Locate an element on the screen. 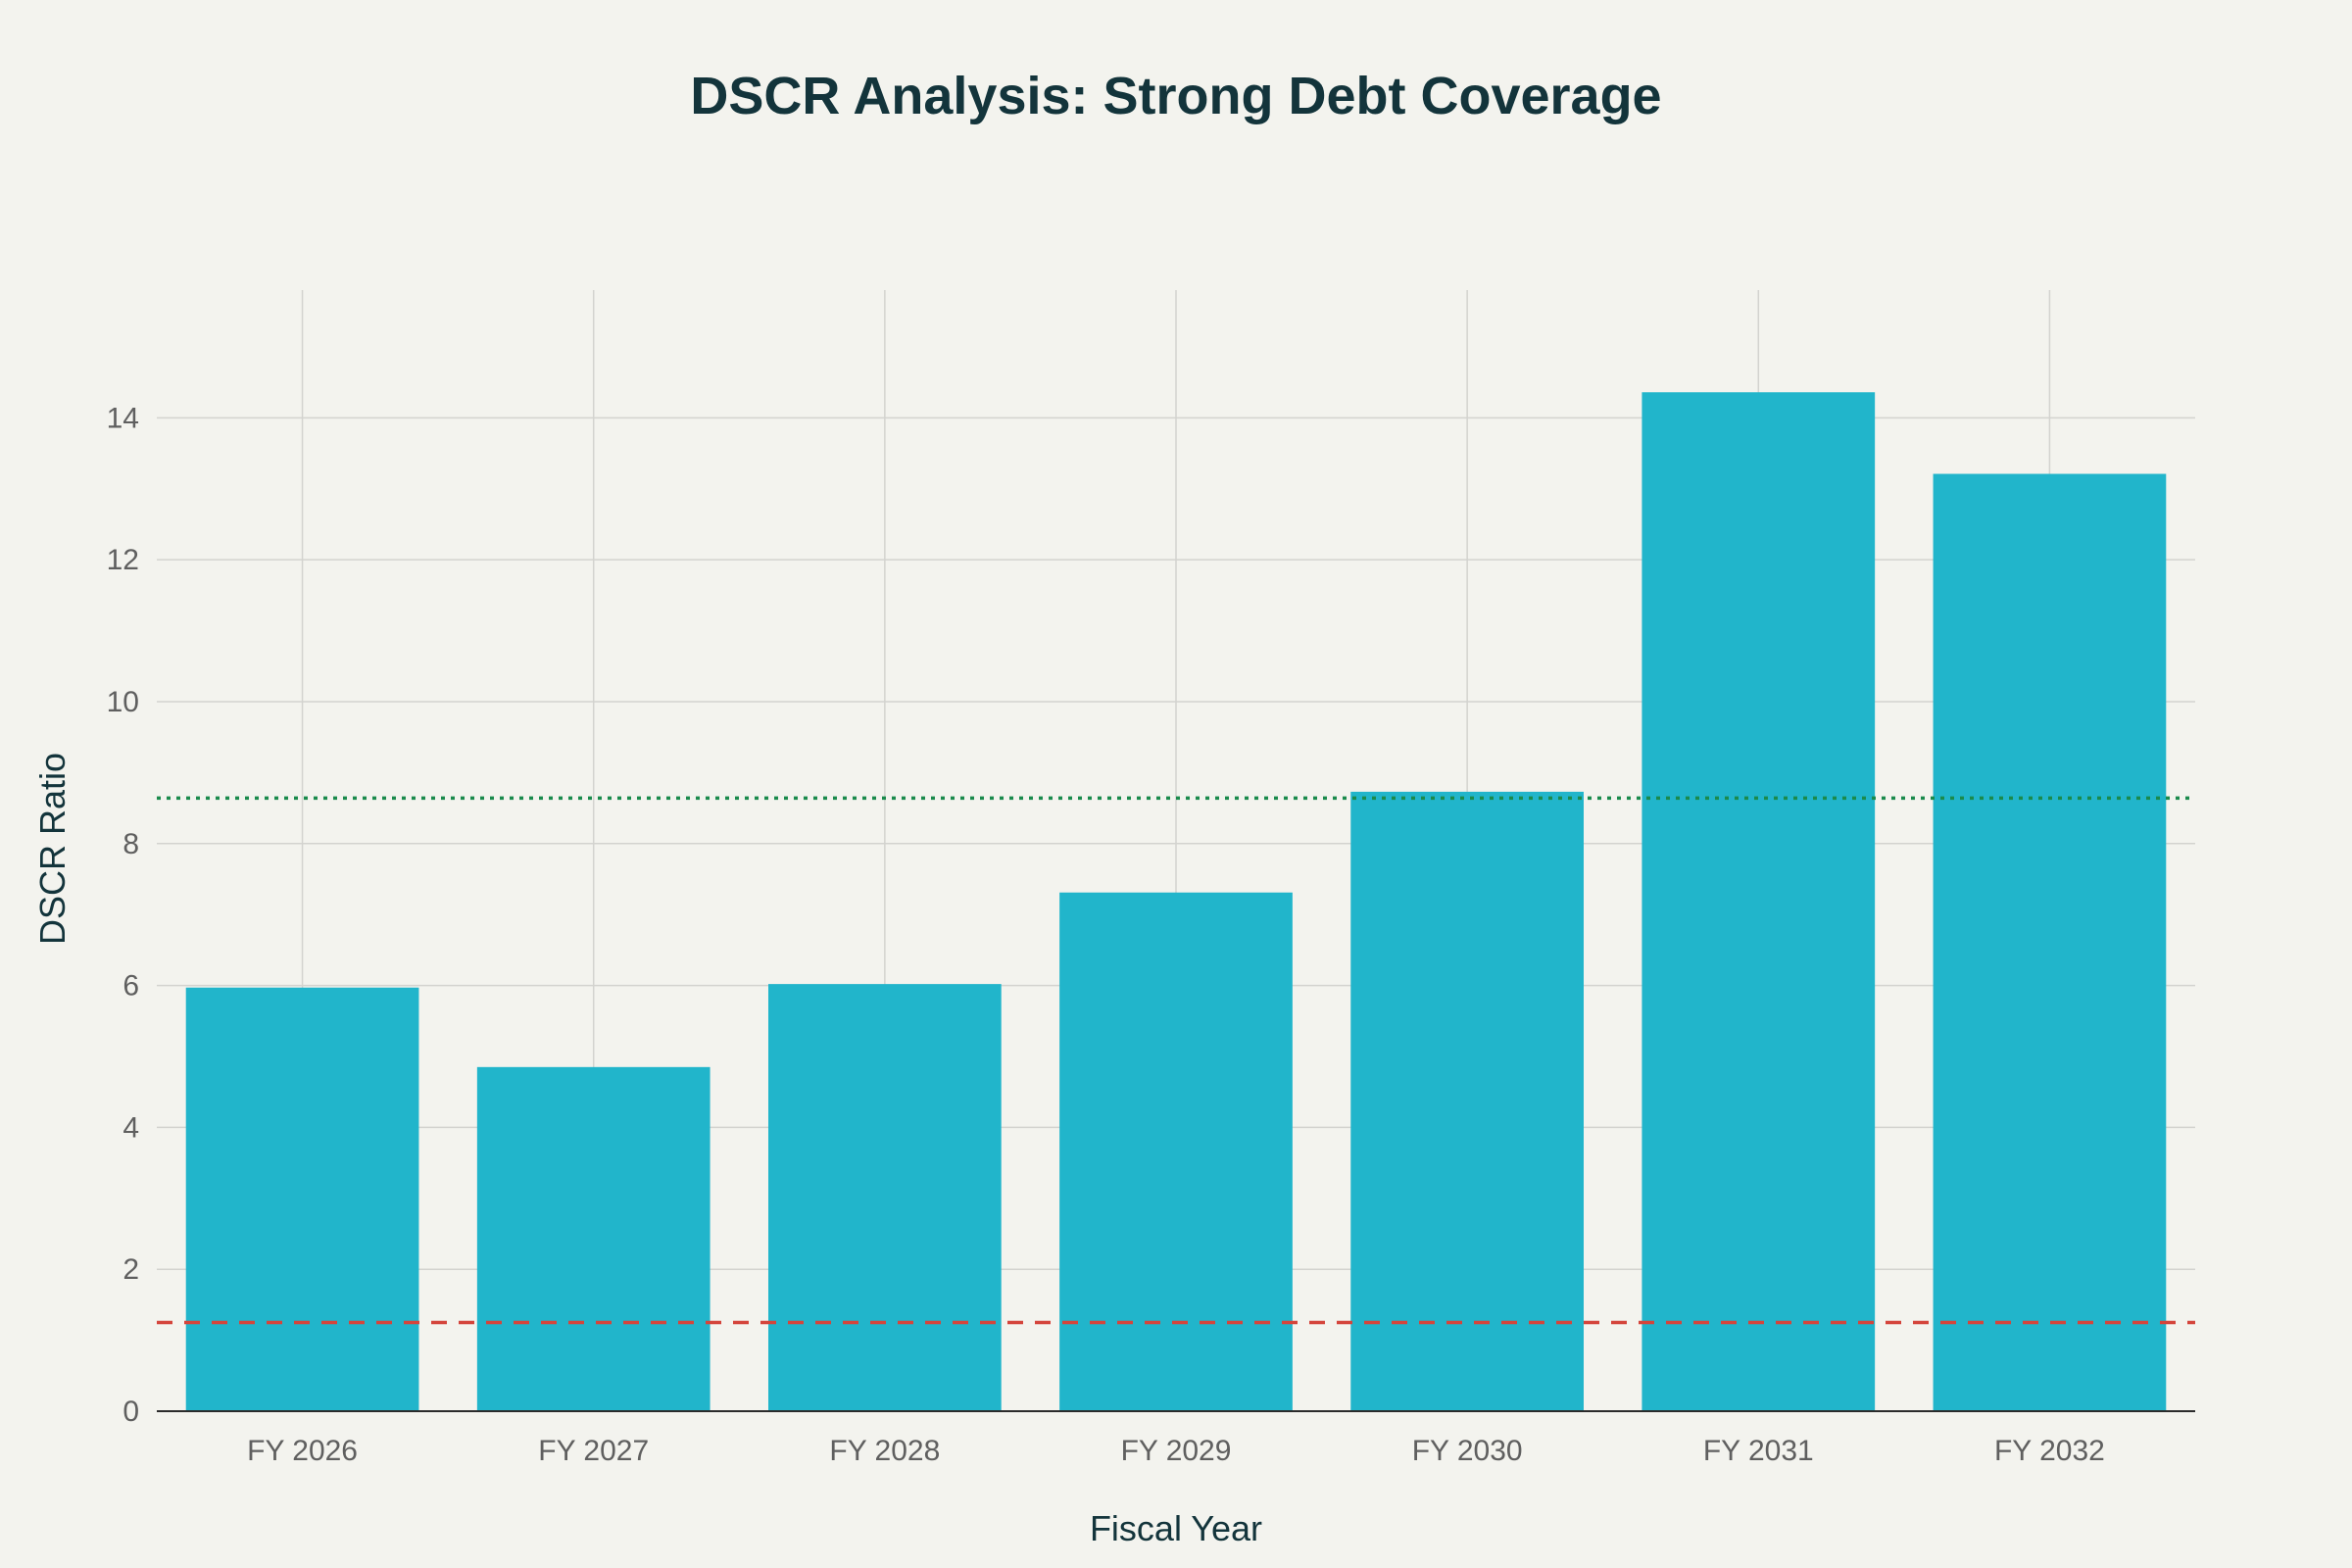 This screenshot has height=1568, width=2352. y-tick-label: 14 is located at coordinates (123, 418).